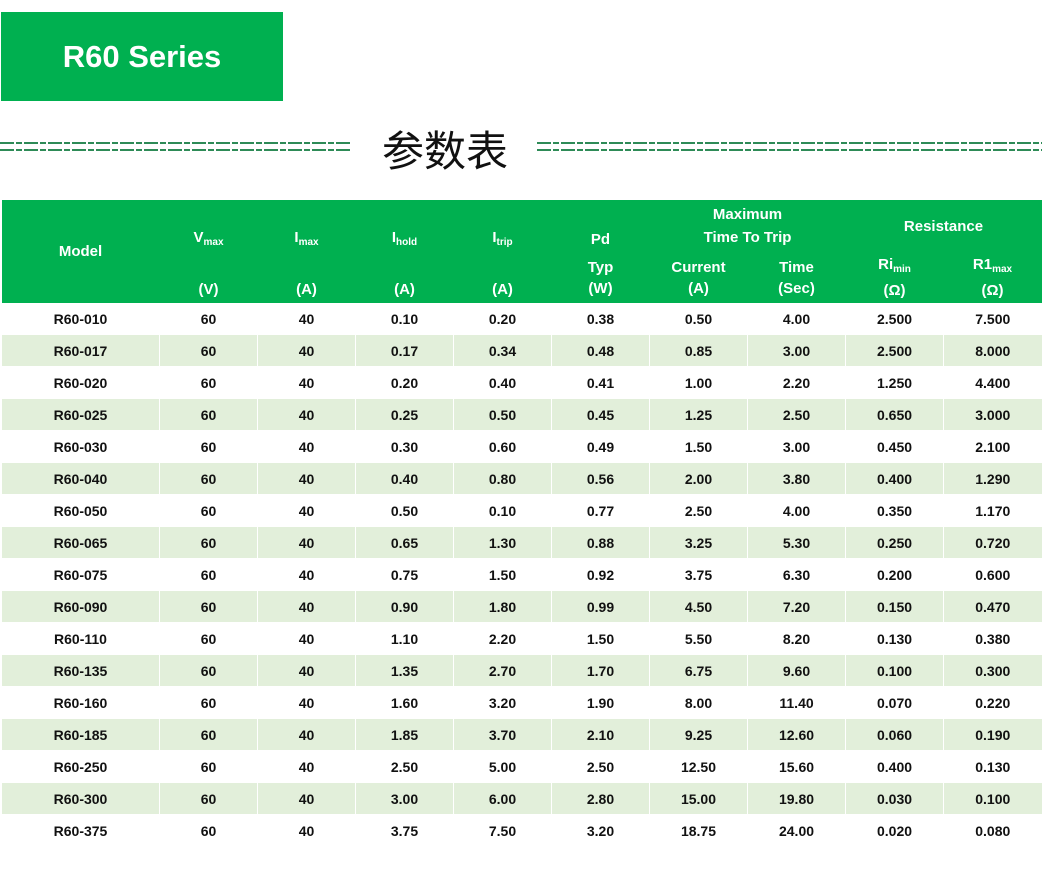  What do you see at coordinates (404, 277) in the screenshot?
I see `unit-ihold: (A)` at bounding box center [404, 277].